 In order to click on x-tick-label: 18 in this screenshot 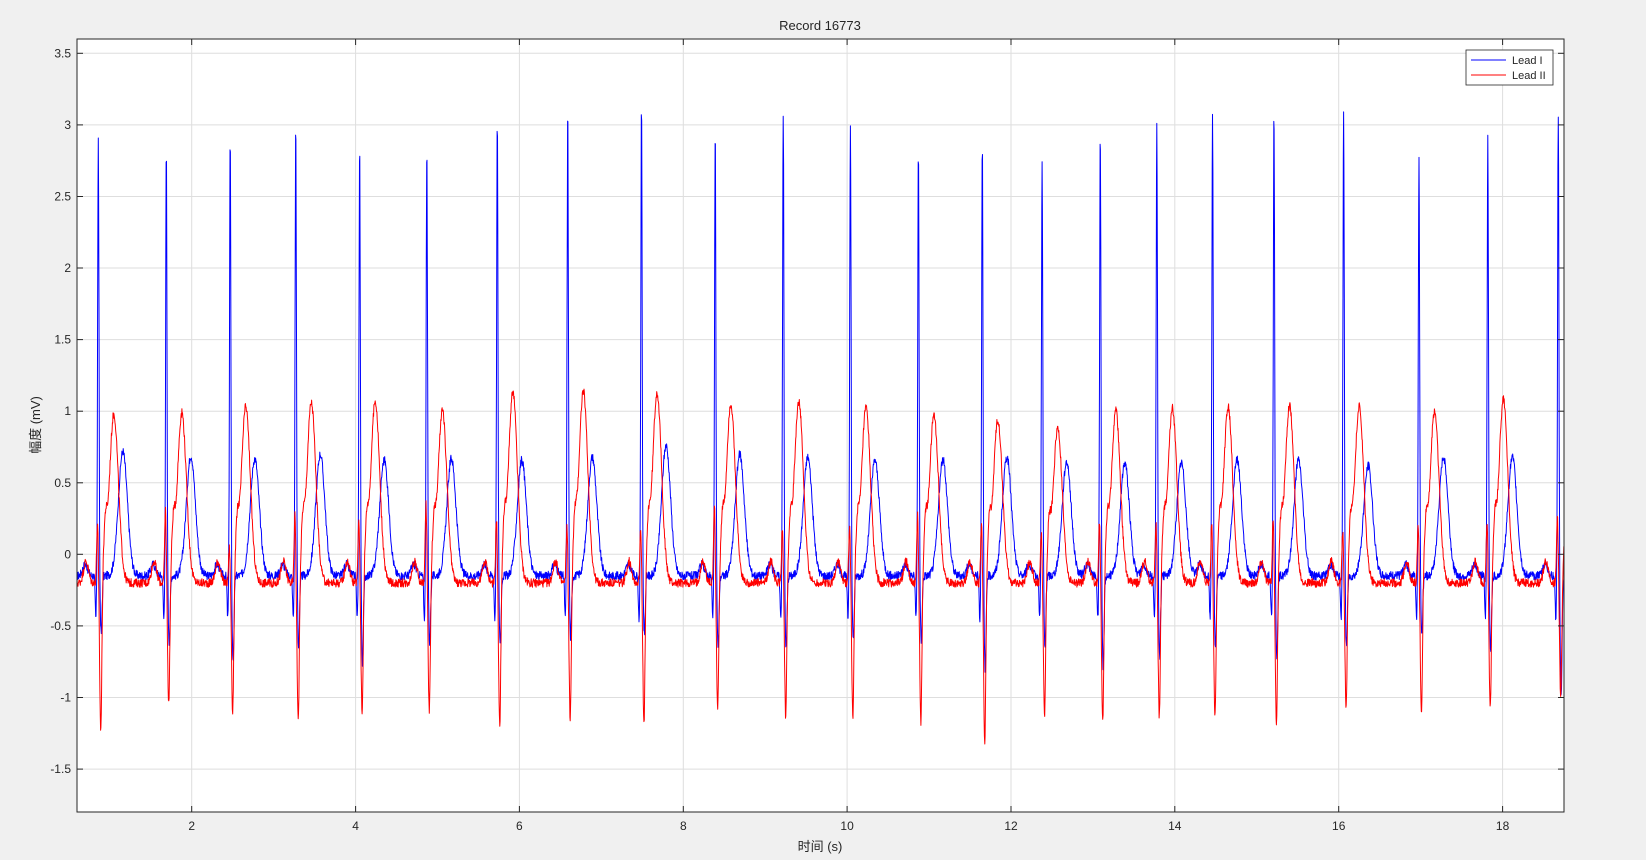, I will do `click(1503, 826)`.